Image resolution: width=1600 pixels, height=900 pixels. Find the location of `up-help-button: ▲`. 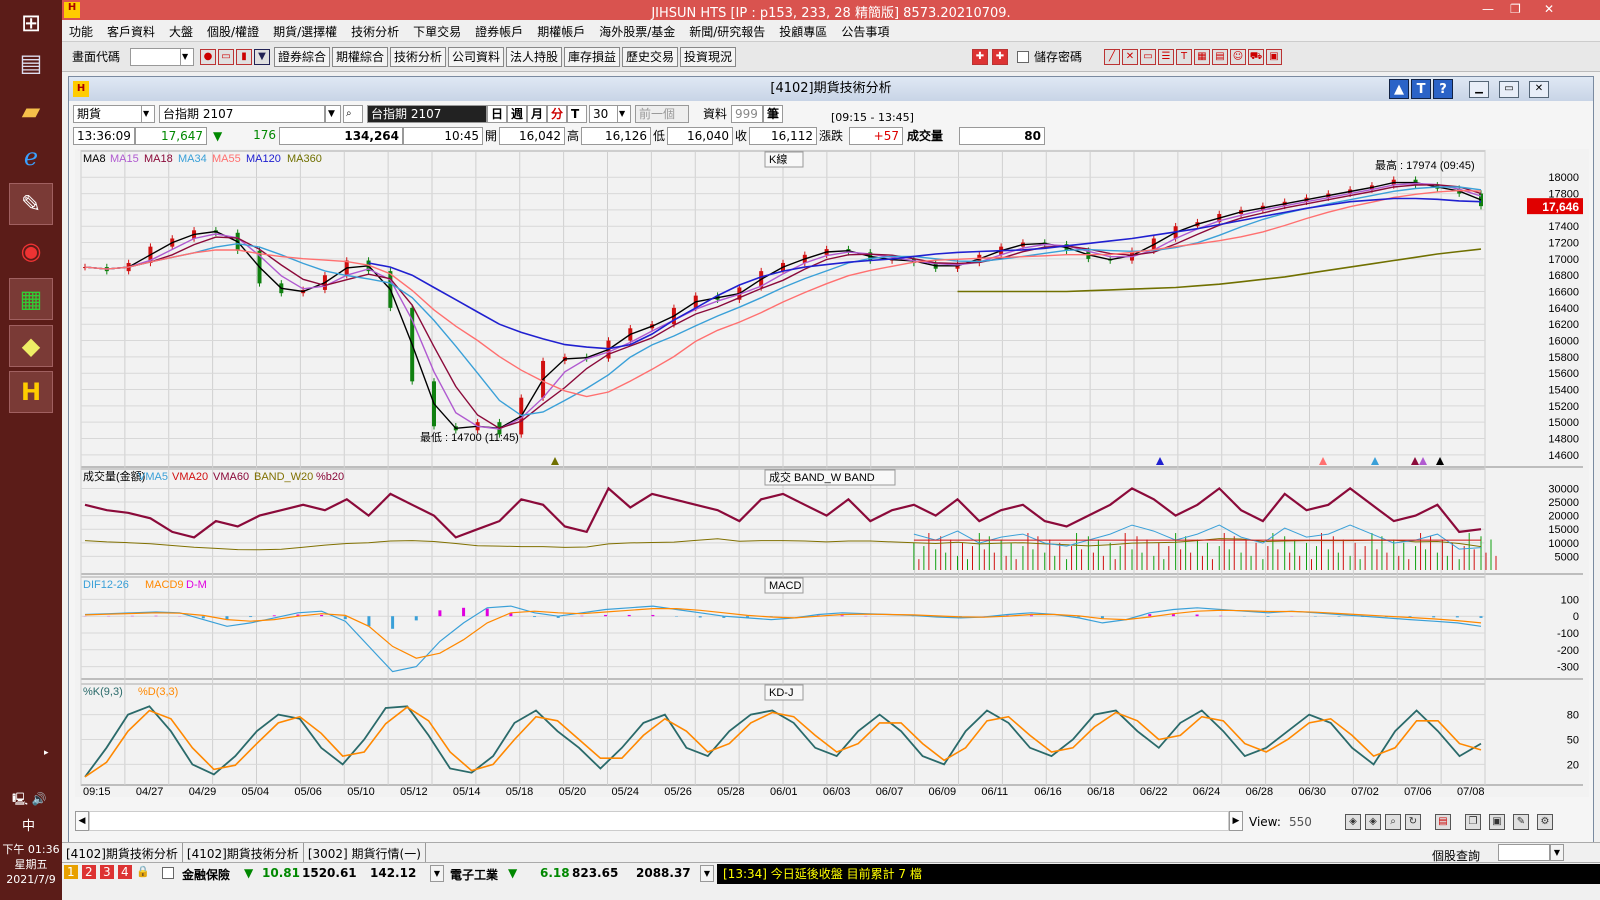

up-help-button: ▲ is located at coordinates (1399, 89).